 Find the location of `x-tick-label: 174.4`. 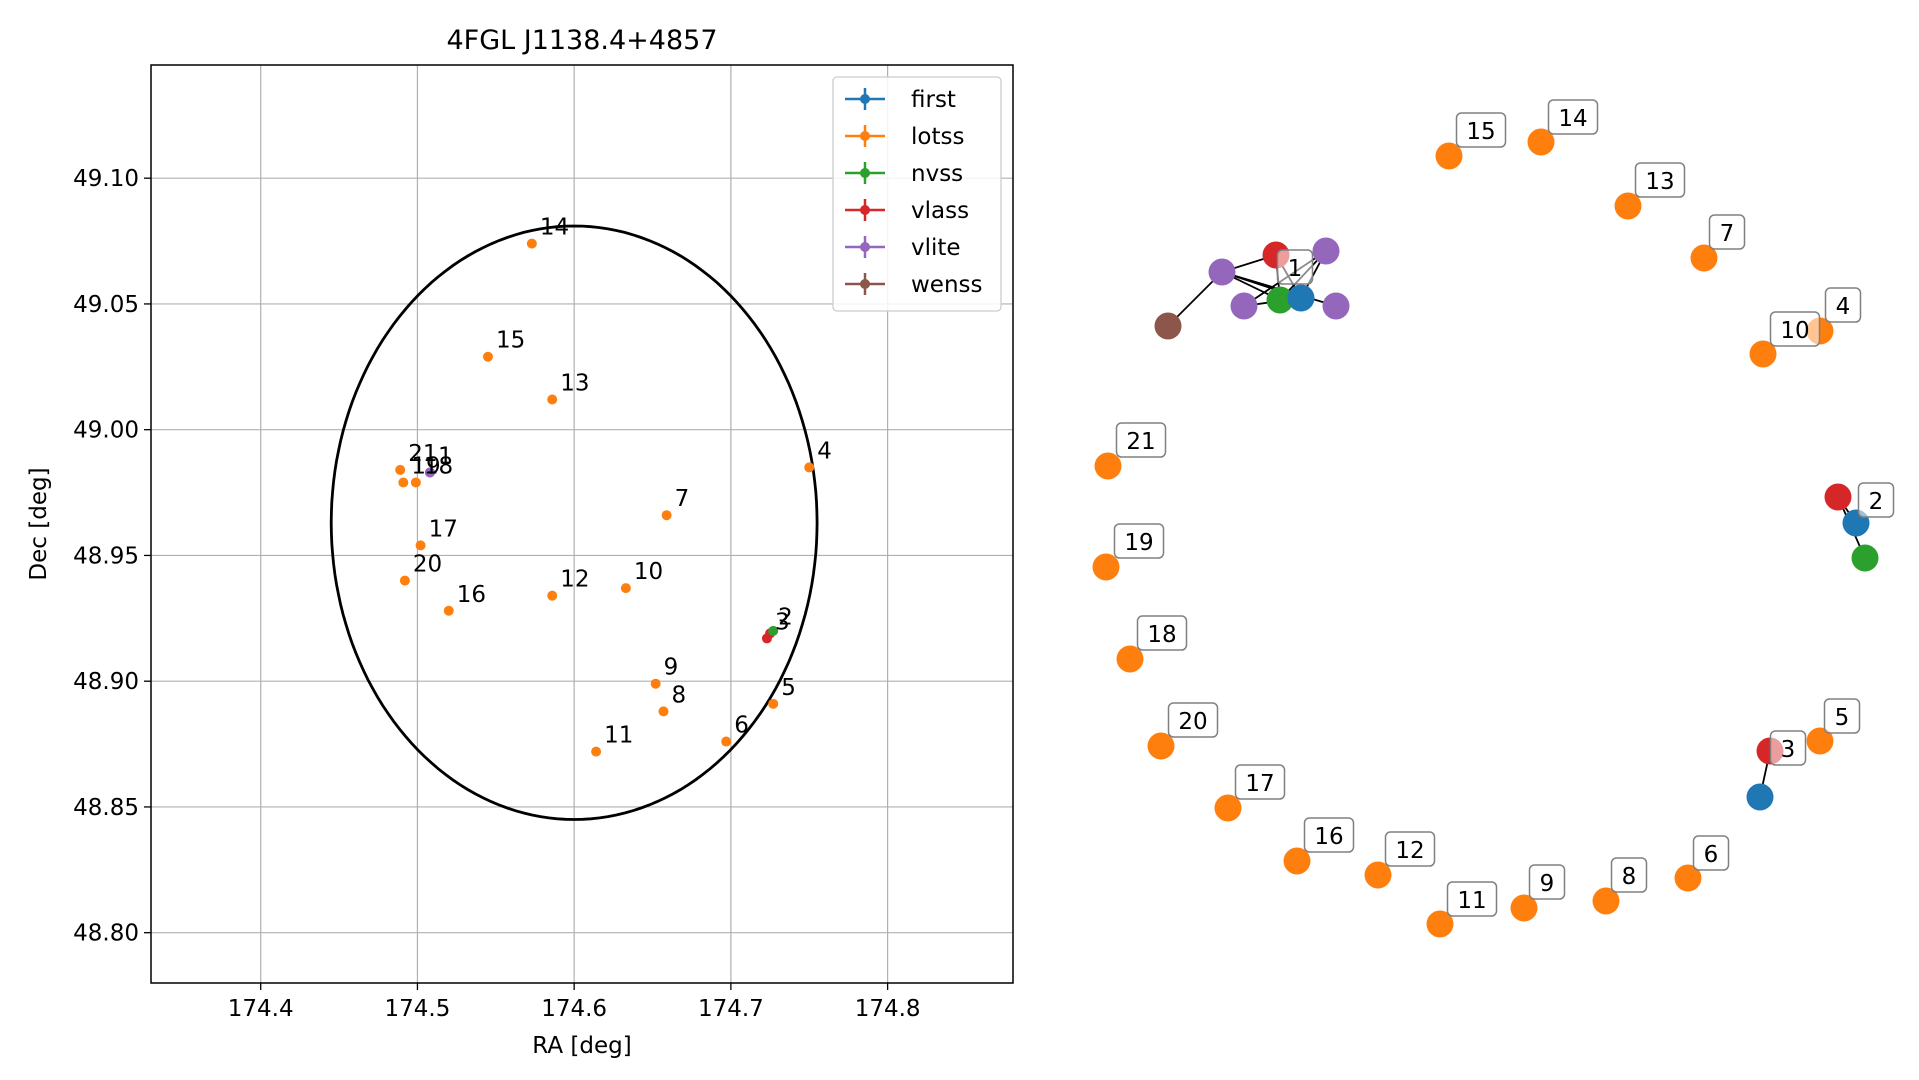

x-tick-label: 174.4 is located at coordinates (261, 1009).